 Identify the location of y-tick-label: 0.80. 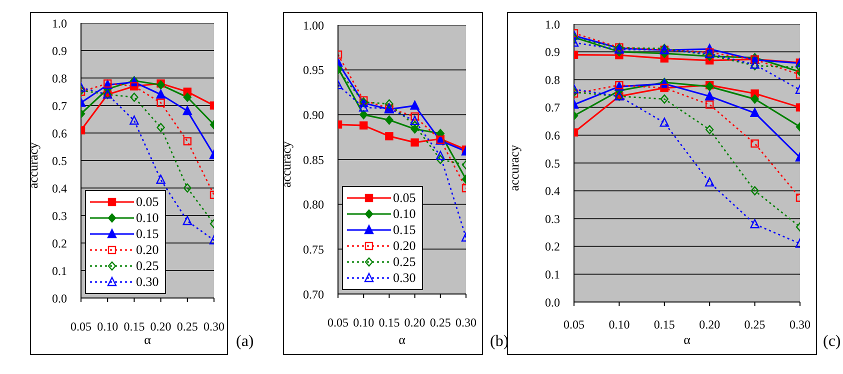
(313, 205).